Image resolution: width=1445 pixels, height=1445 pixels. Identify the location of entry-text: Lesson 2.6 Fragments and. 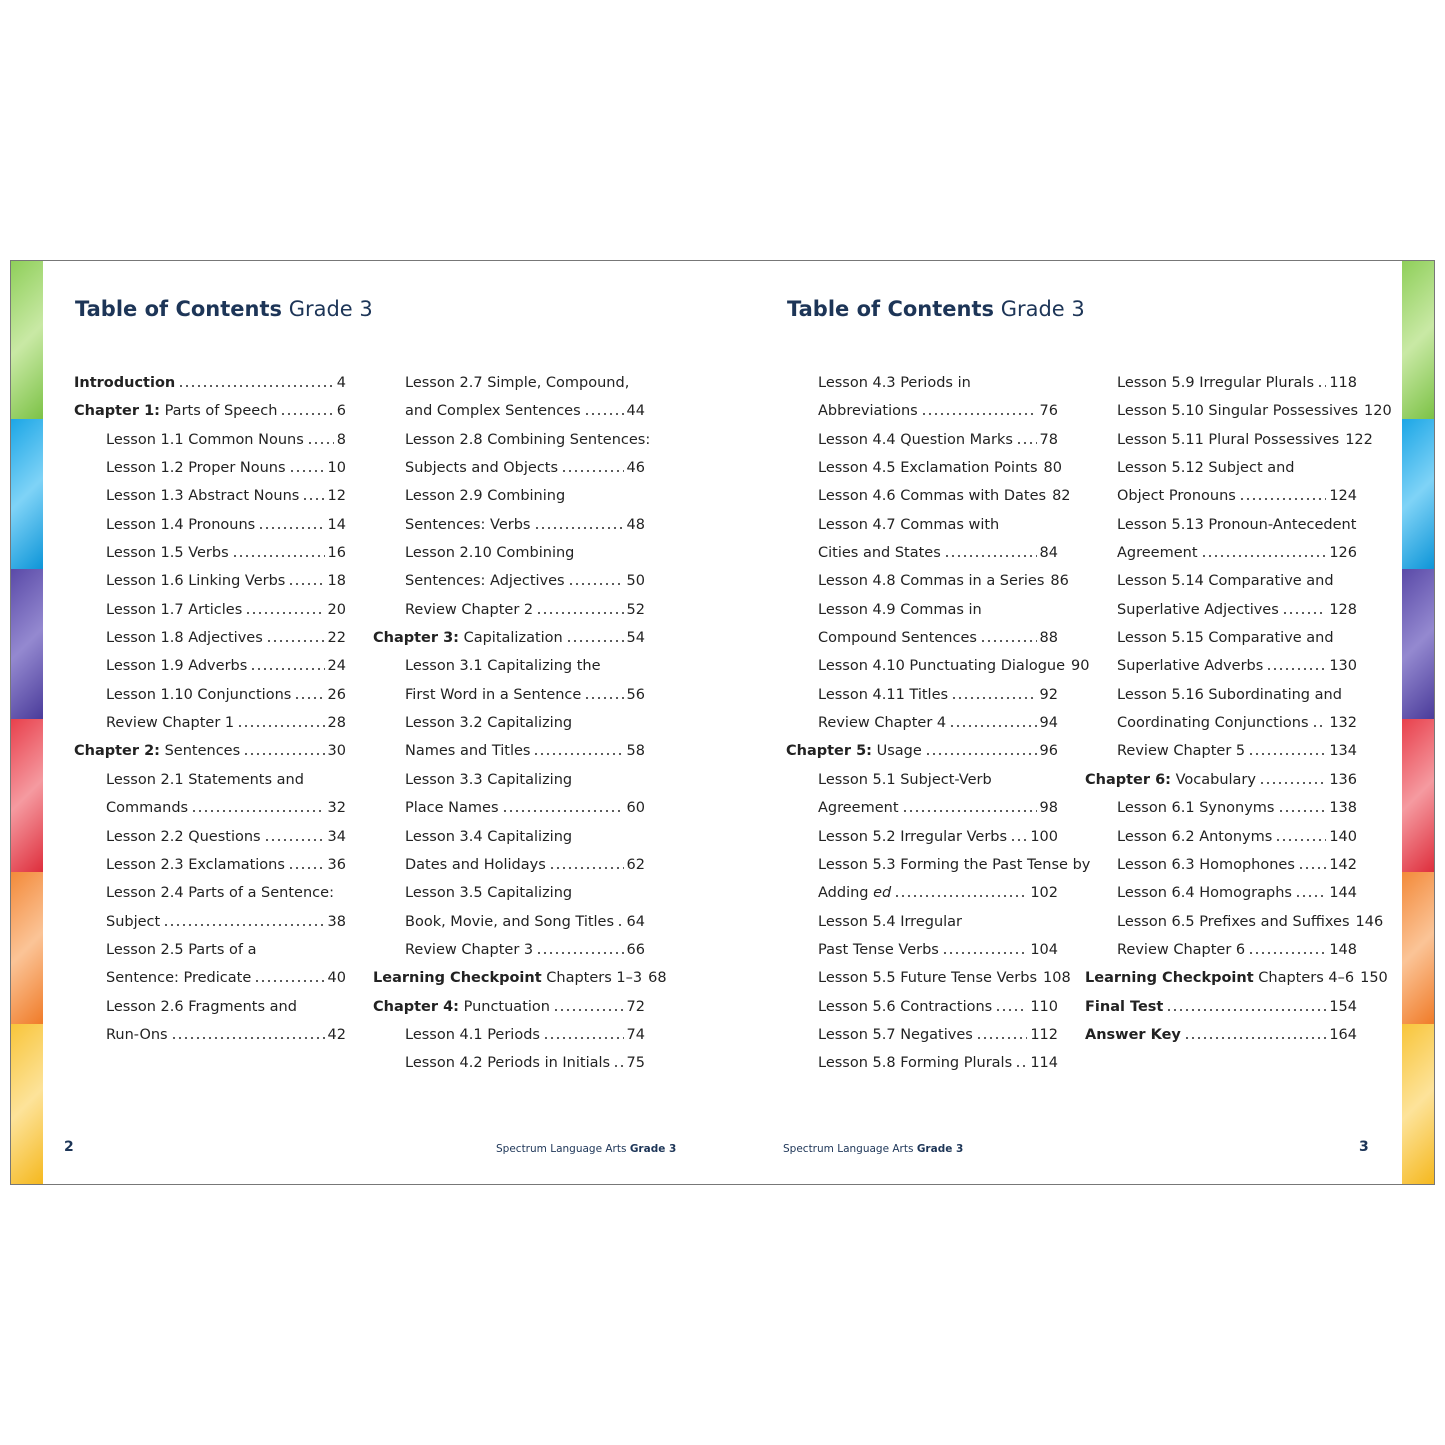
(201, 1006).